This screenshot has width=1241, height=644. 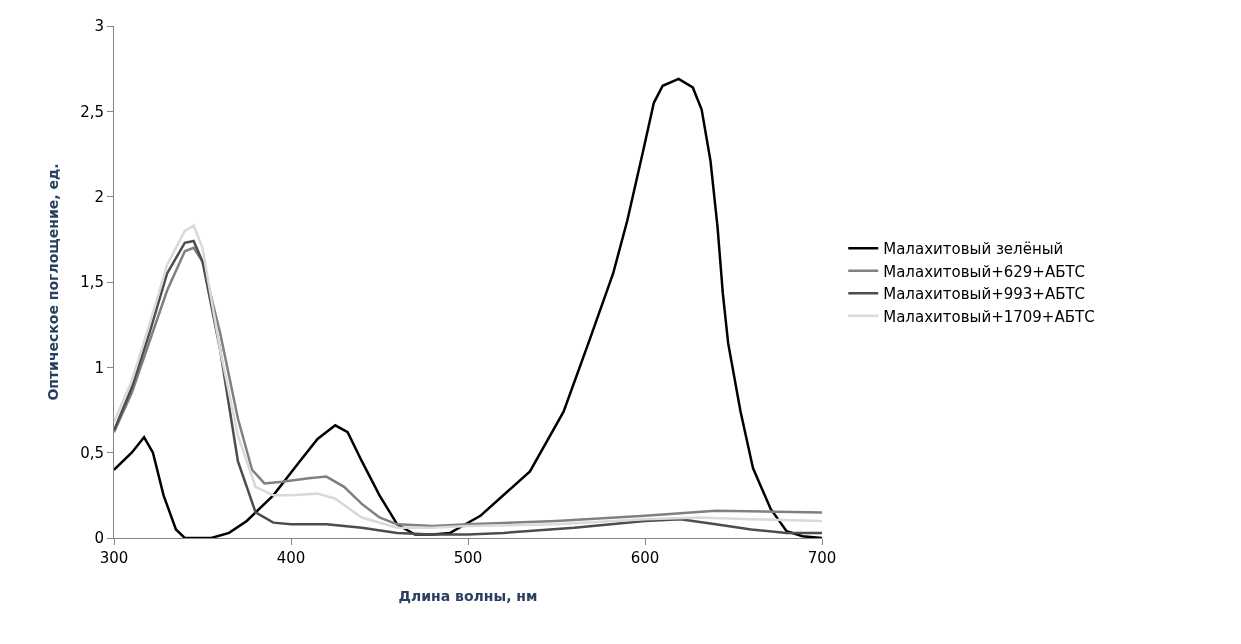 What do you see at coordinates (99, 367) in the screenshot?
I see `y-tick-label: 1` at bounding box center [99, 367].